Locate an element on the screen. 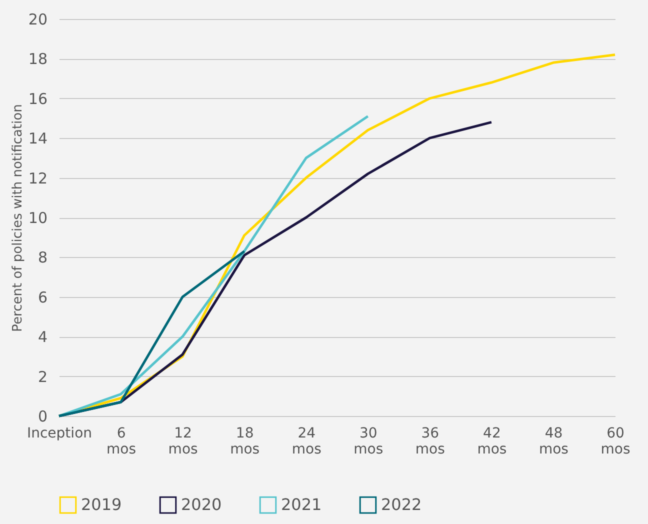 The height and width of the screenshot is (524, 648). y-tick-label: 2 is located at coordinates (43, 377).